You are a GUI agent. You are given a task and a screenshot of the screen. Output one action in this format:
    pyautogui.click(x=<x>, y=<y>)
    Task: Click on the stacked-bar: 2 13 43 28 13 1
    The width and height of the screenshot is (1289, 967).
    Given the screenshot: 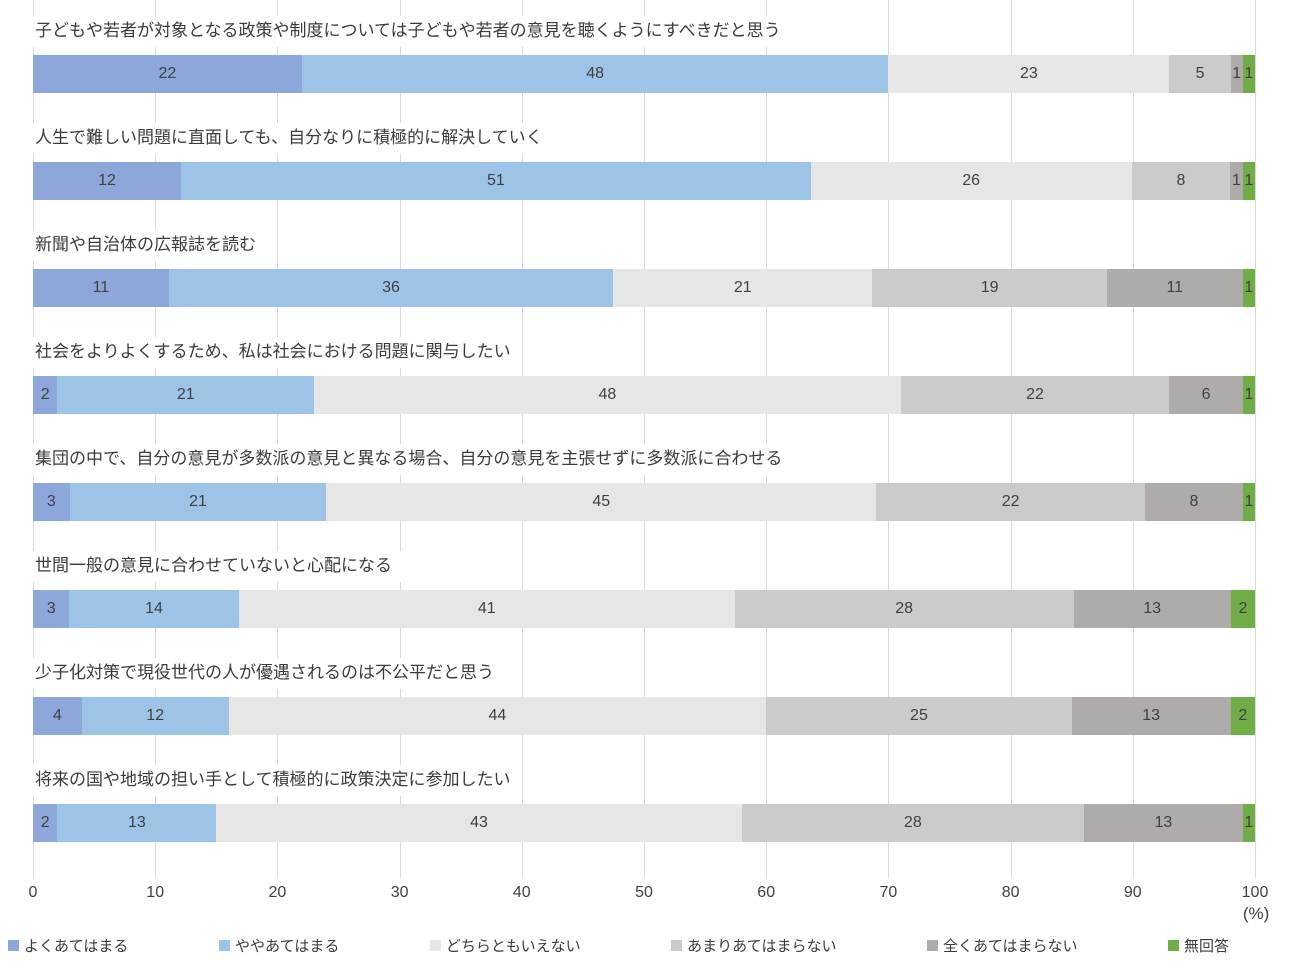 What is the action you would take?
    pyautogui.click(x=644, y=823)
    